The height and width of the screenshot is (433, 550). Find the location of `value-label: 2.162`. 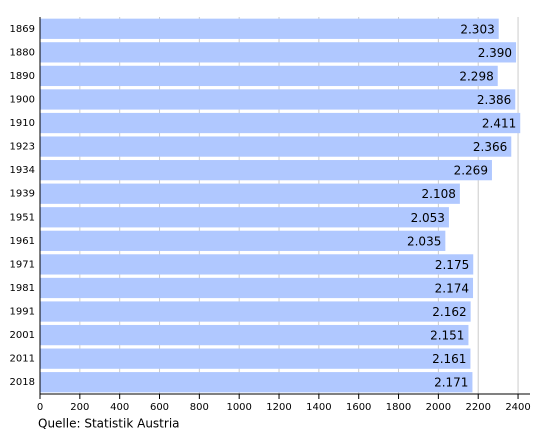

value-label: 2.162 is located at coordinates (449, 312).